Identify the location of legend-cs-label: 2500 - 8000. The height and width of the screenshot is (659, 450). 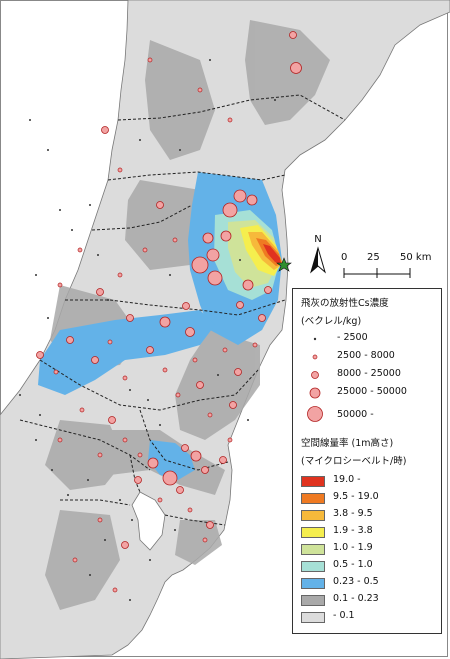
(366, 355).